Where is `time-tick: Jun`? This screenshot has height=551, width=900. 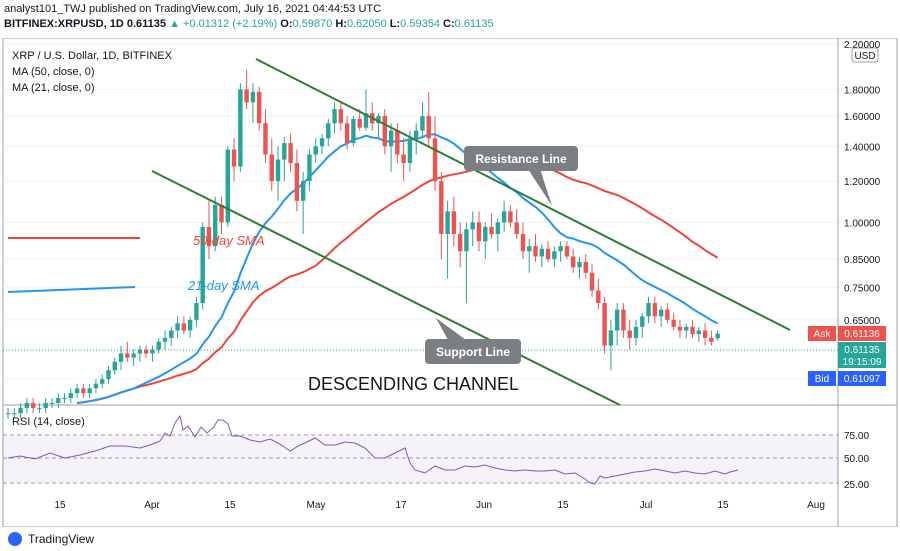 time-tick: Jun is located at coordinates (484, 505).